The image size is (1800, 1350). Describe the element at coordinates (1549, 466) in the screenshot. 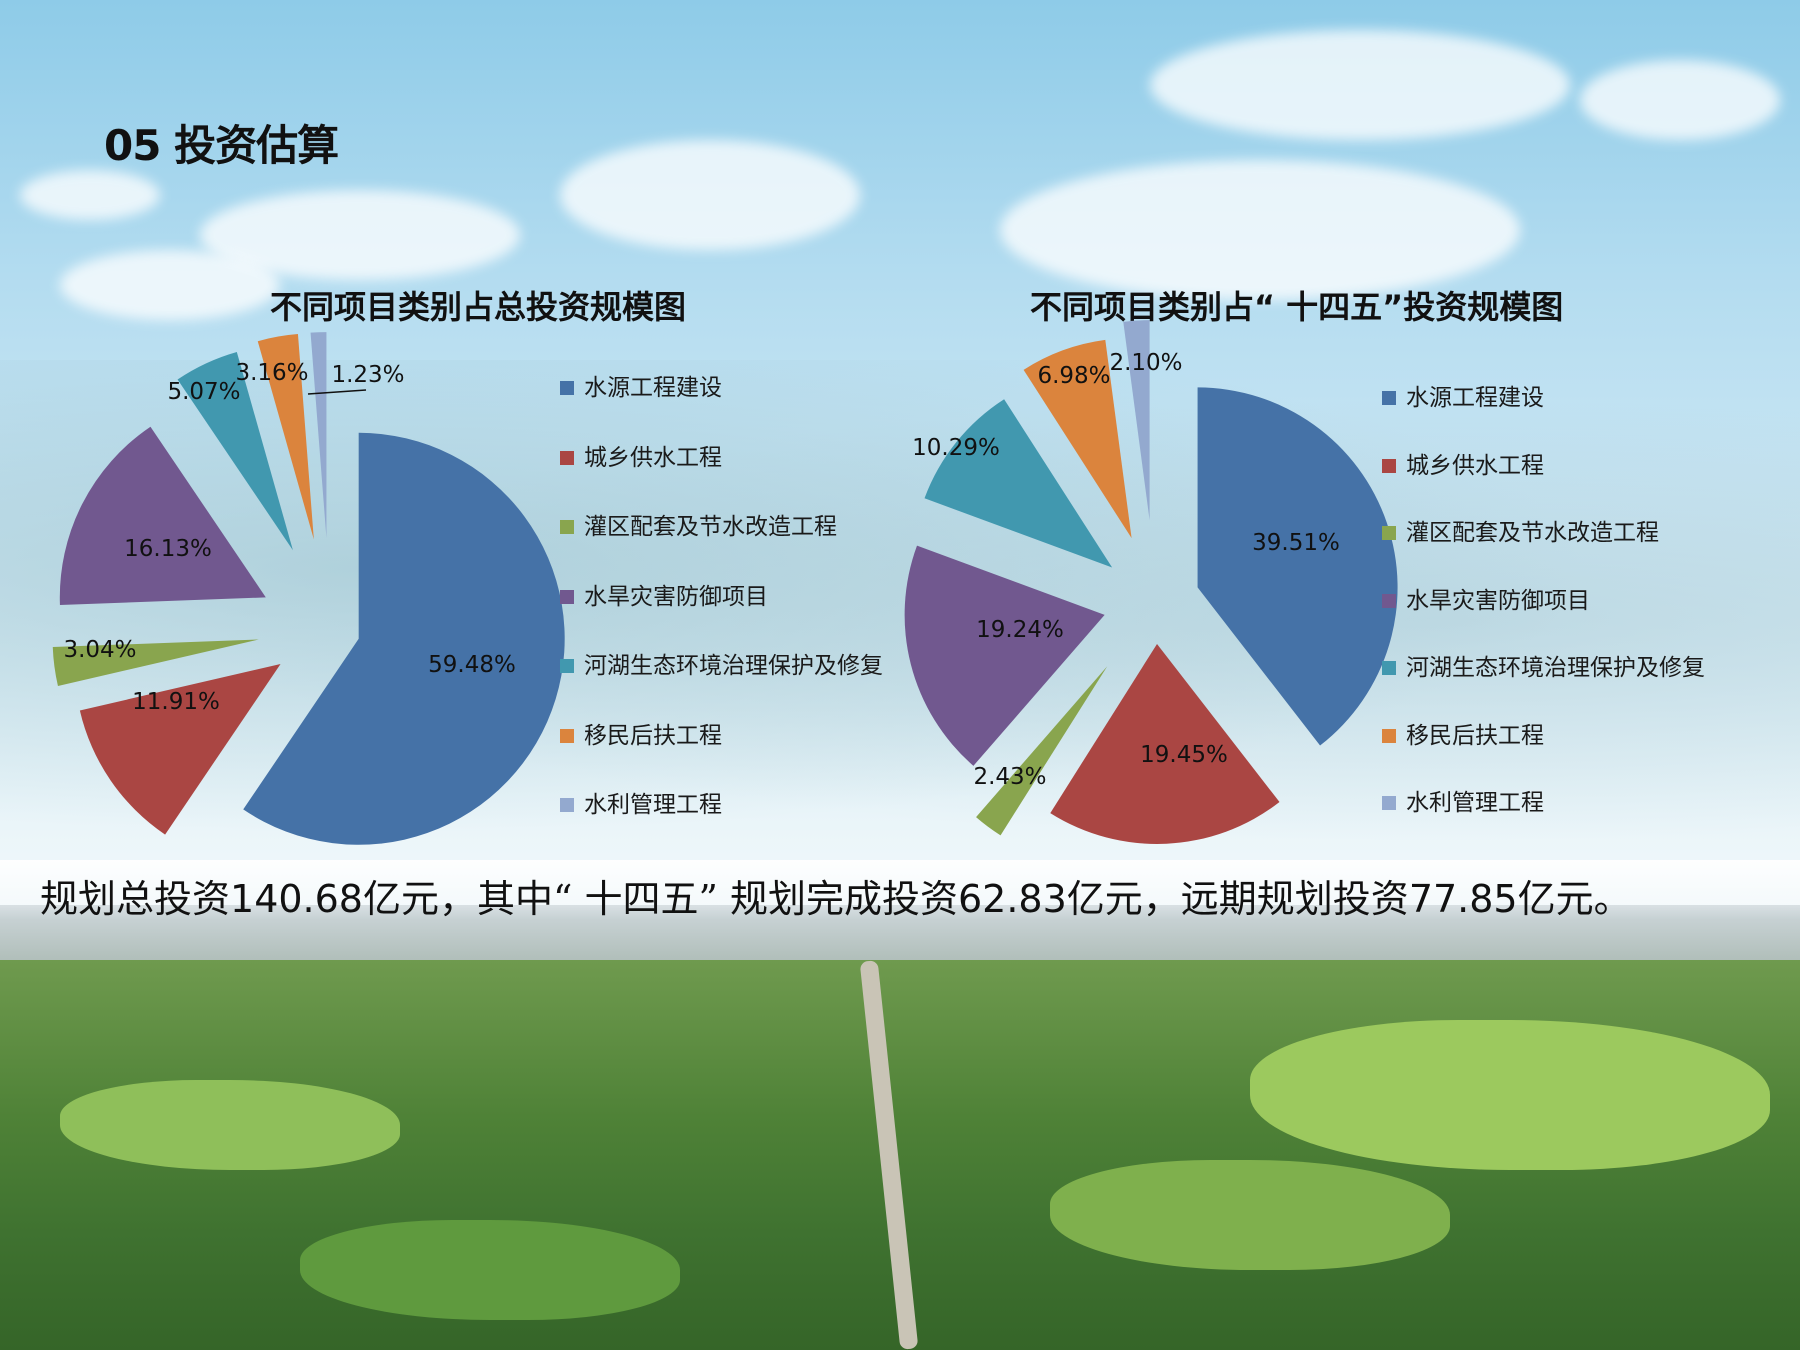

I see `legend2-item-urban-rural-supply: 城乡供水工程` at that location.